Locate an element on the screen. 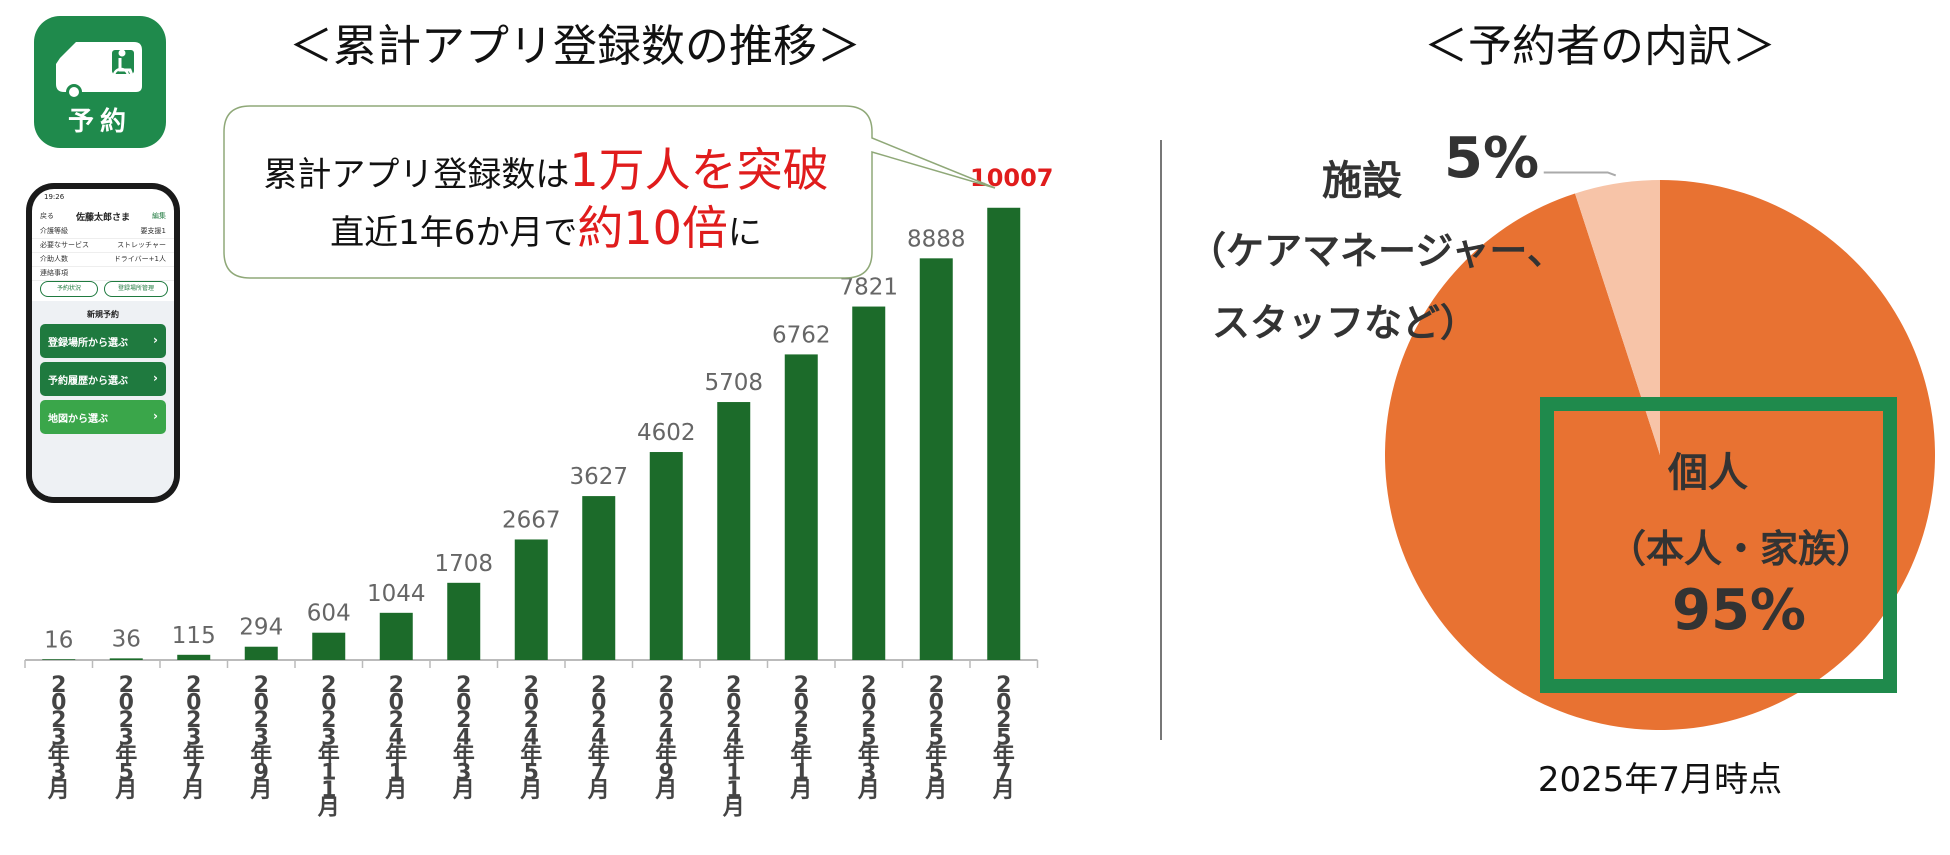 The image size is (1950, 855). callout-line-2: 直近1年6か月で約10倍に is located at coordinates (546, 228).